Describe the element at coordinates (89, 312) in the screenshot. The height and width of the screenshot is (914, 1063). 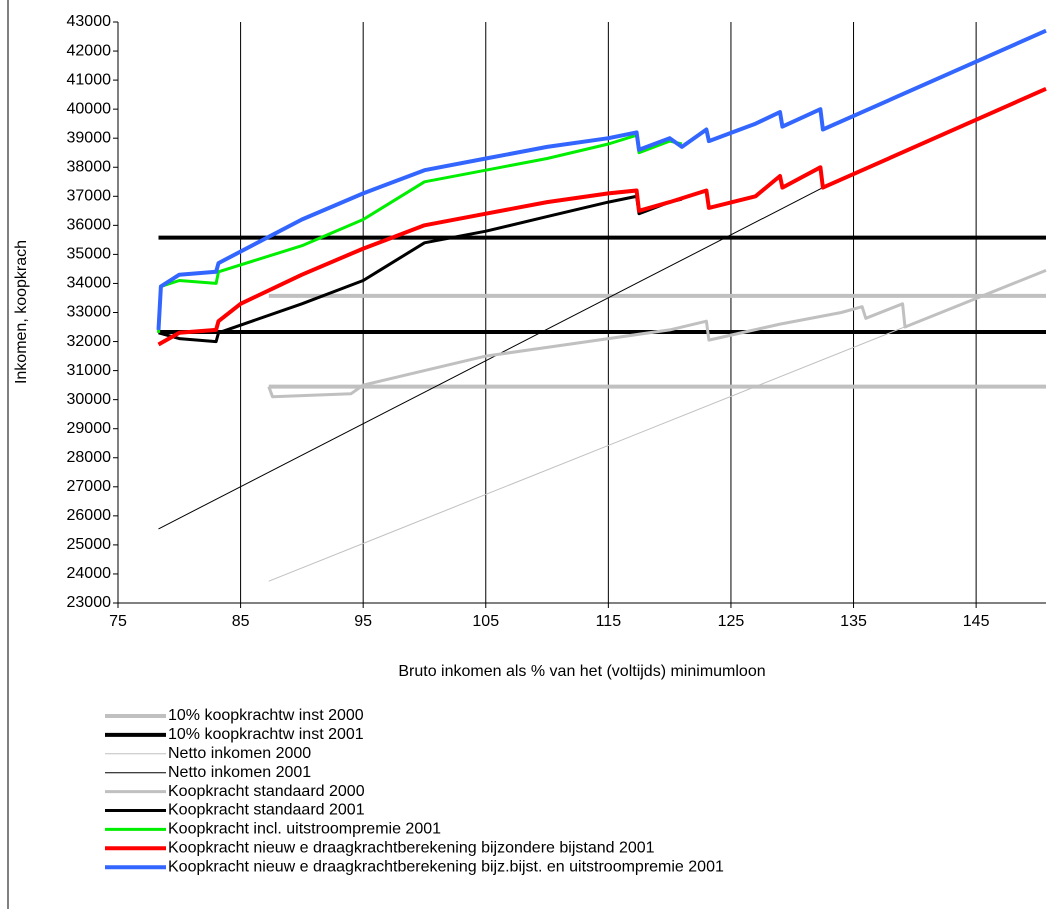
I see `y-tick-label: 33000` at that location.